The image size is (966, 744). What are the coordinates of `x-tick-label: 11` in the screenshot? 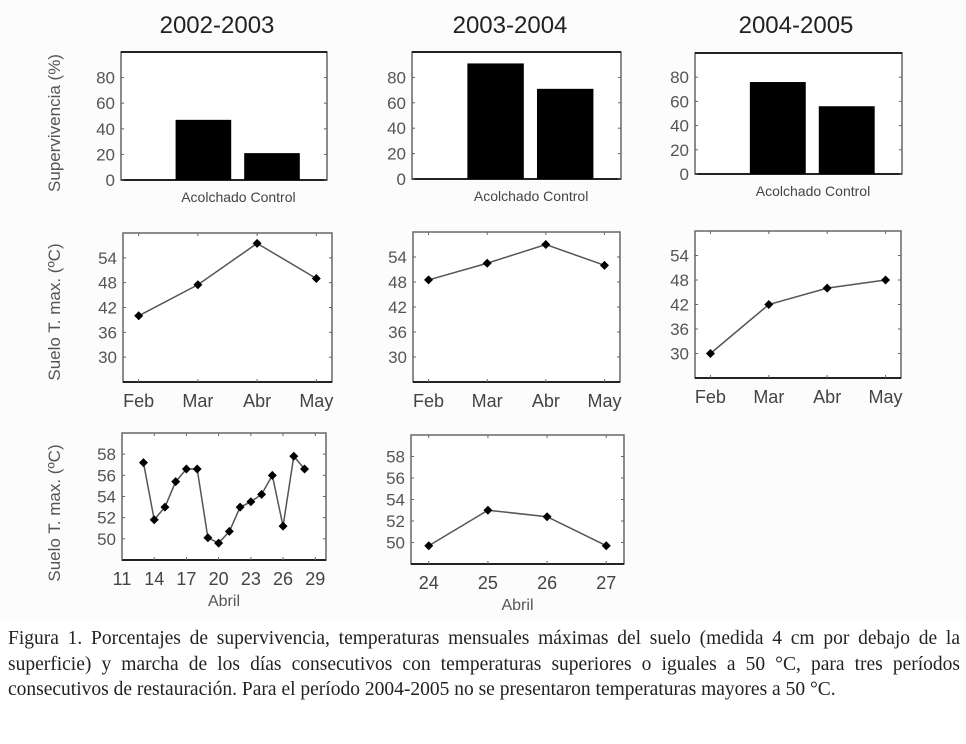 It's located at (122, 579).